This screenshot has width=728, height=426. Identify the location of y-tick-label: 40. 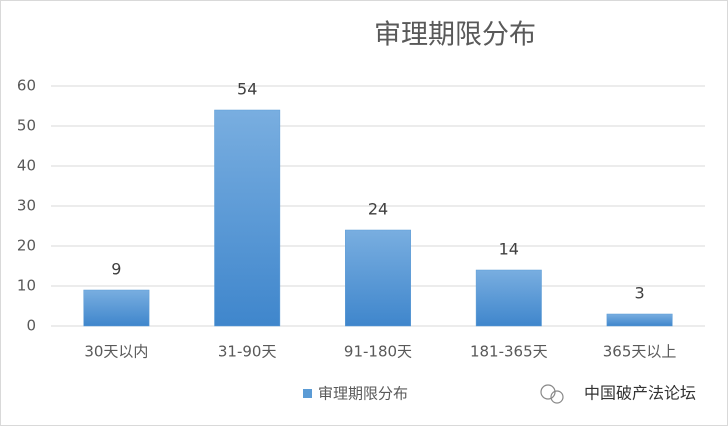
(26, 166).